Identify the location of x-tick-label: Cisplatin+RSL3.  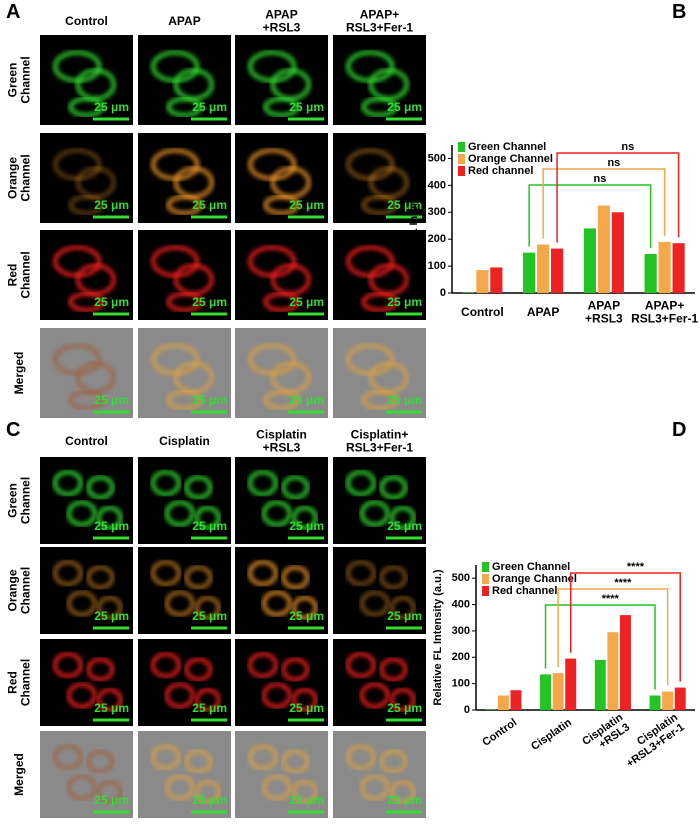
(606, 734).